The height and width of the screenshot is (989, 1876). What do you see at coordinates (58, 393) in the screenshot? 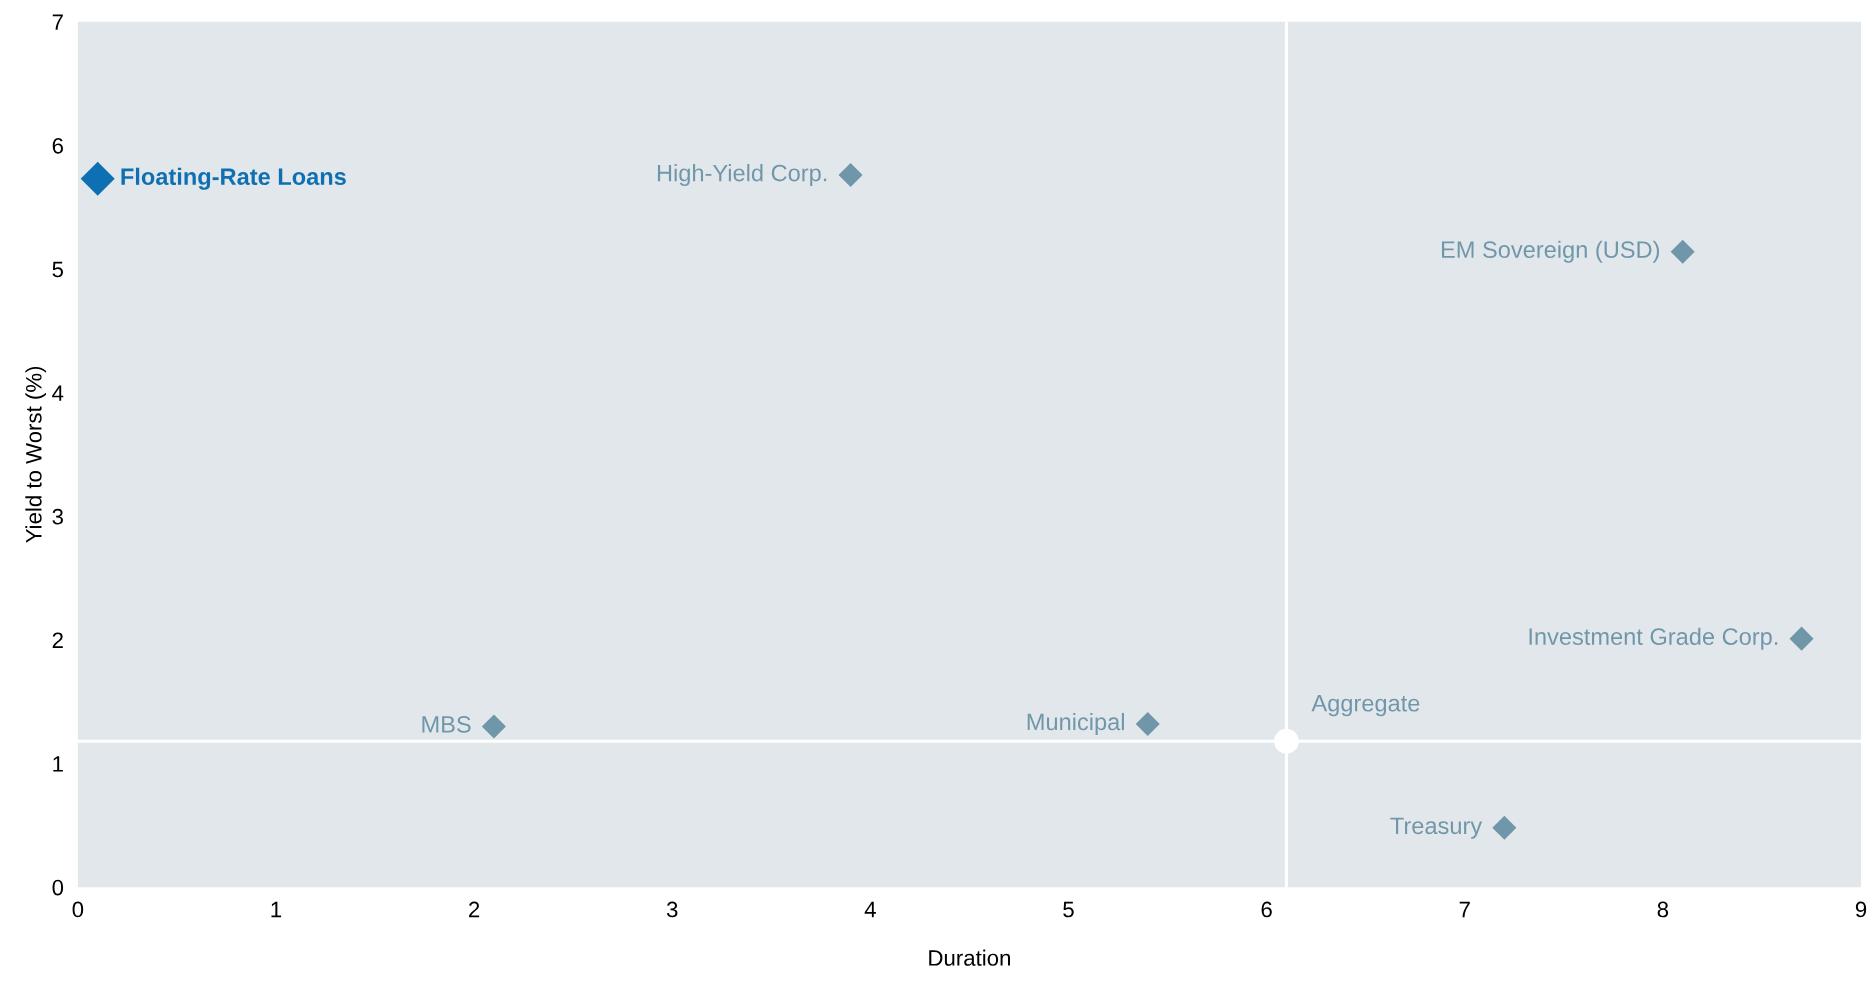
I see `y-tick-label: 4` at bounding box center [58, 393].